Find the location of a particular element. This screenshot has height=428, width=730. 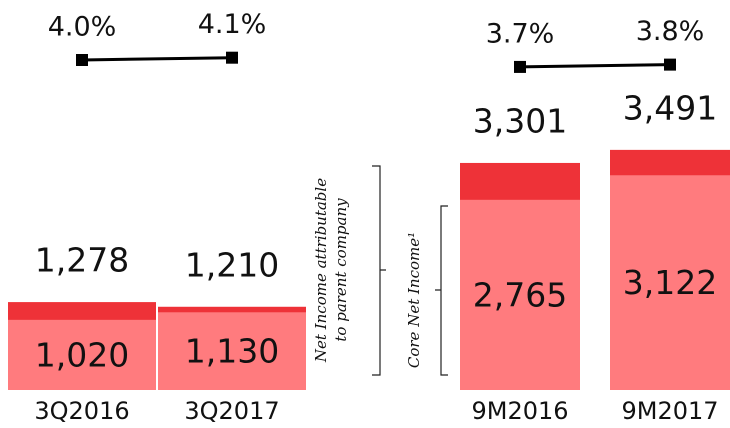

data-label: 1,210 is located at coordinates (232, 264).